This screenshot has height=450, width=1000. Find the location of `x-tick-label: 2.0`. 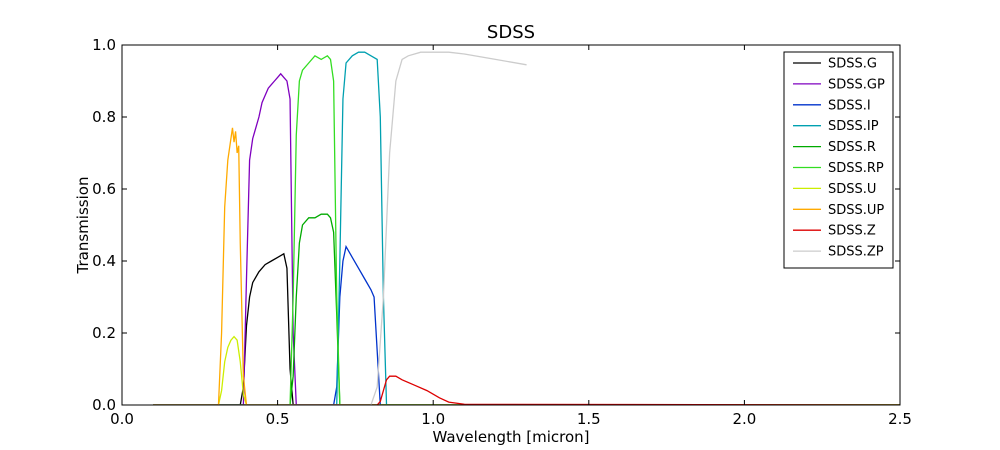

x-tick-label: 2.0 is located at coordinates (744, 419).